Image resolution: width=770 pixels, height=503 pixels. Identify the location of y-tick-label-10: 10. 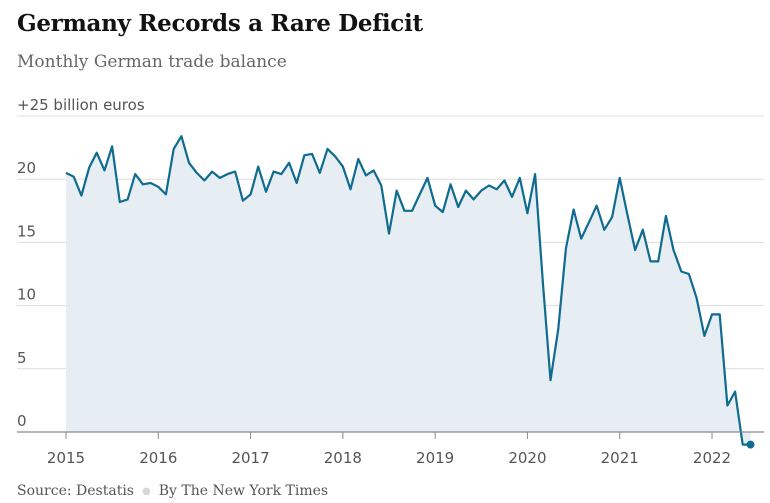
(26, 295).